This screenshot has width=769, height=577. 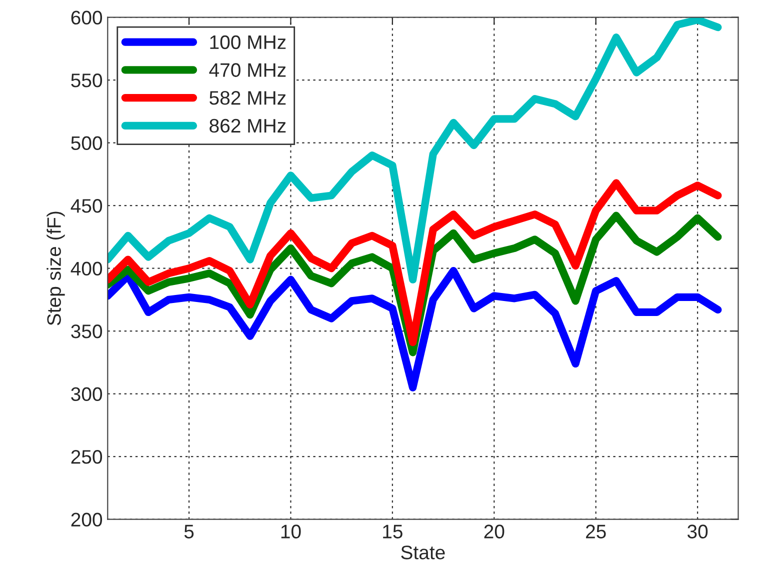 What do you see at coordinates (248, 98) in the screenshot?
I see `legend-label: 582 MHz` at bounding box center [248, 98].